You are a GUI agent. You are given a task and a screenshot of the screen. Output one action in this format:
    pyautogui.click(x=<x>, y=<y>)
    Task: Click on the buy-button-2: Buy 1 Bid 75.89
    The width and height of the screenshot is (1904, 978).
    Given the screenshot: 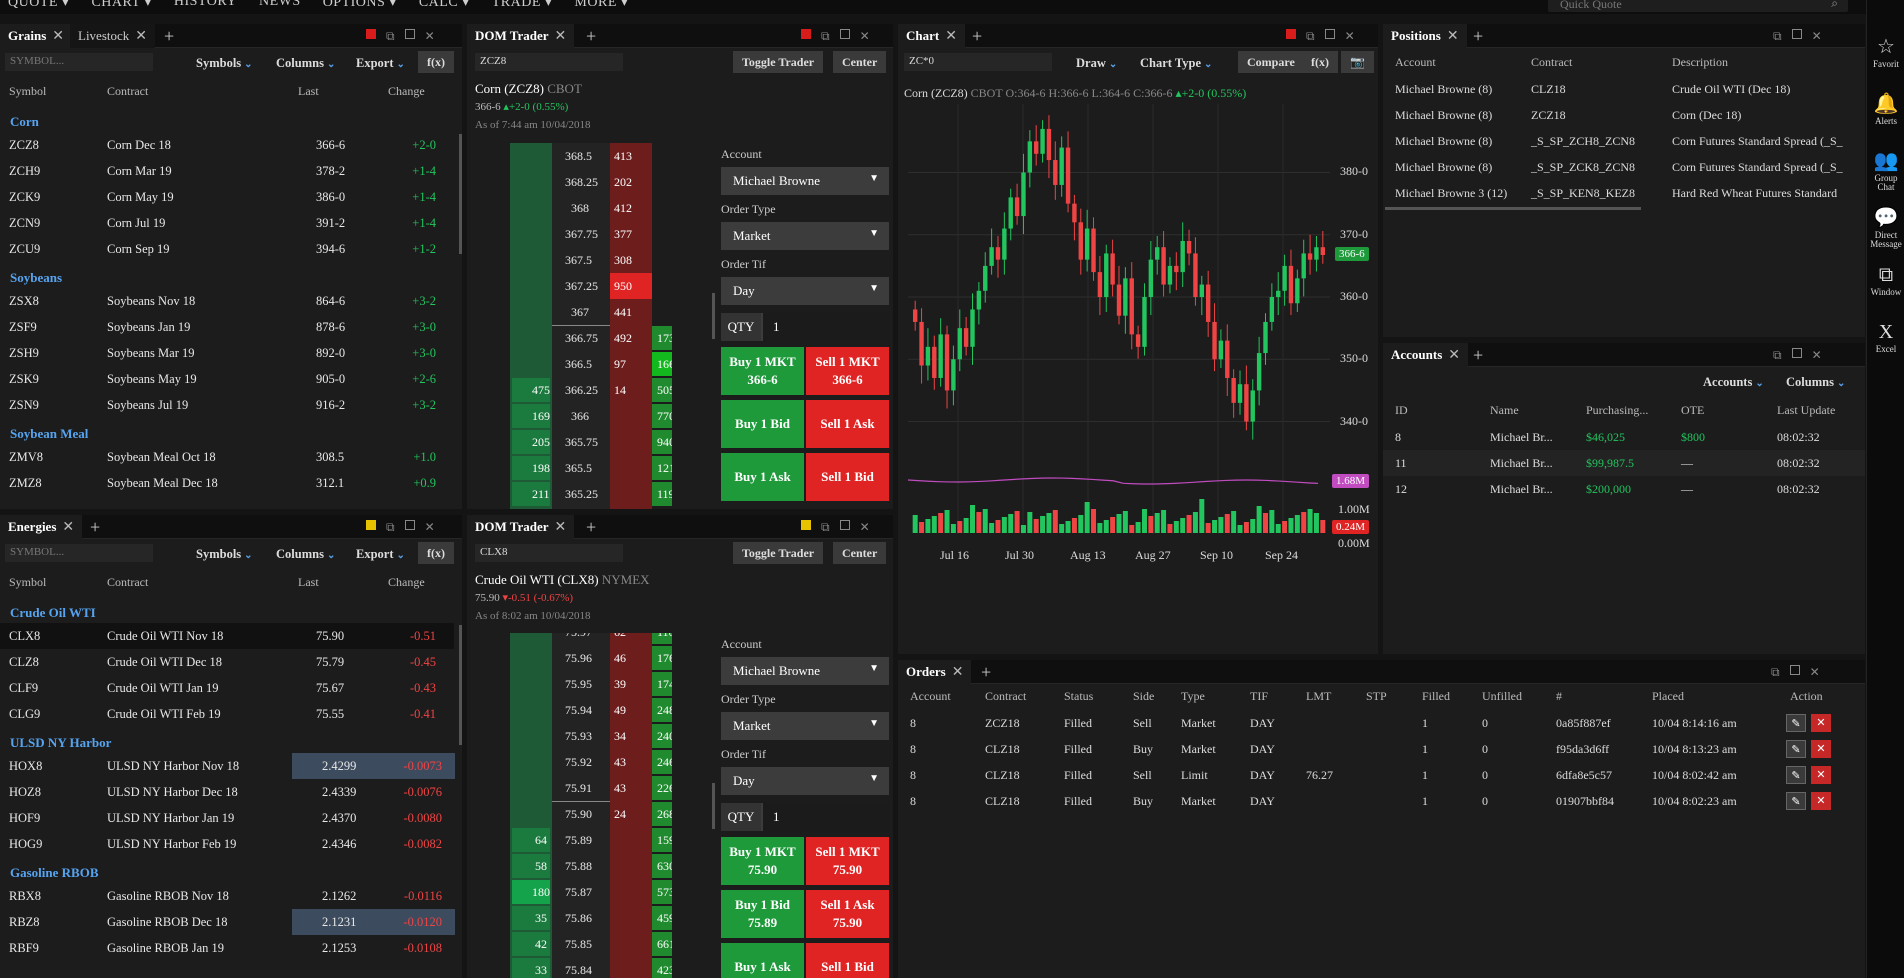 What is the action you would take?
    pyautogui.click(x=762, y=914)
    